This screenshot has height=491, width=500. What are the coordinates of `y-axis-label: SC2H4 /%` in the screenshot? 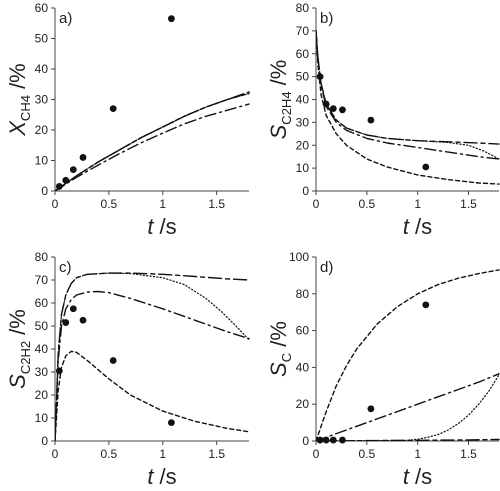 It's located at (280, 100).